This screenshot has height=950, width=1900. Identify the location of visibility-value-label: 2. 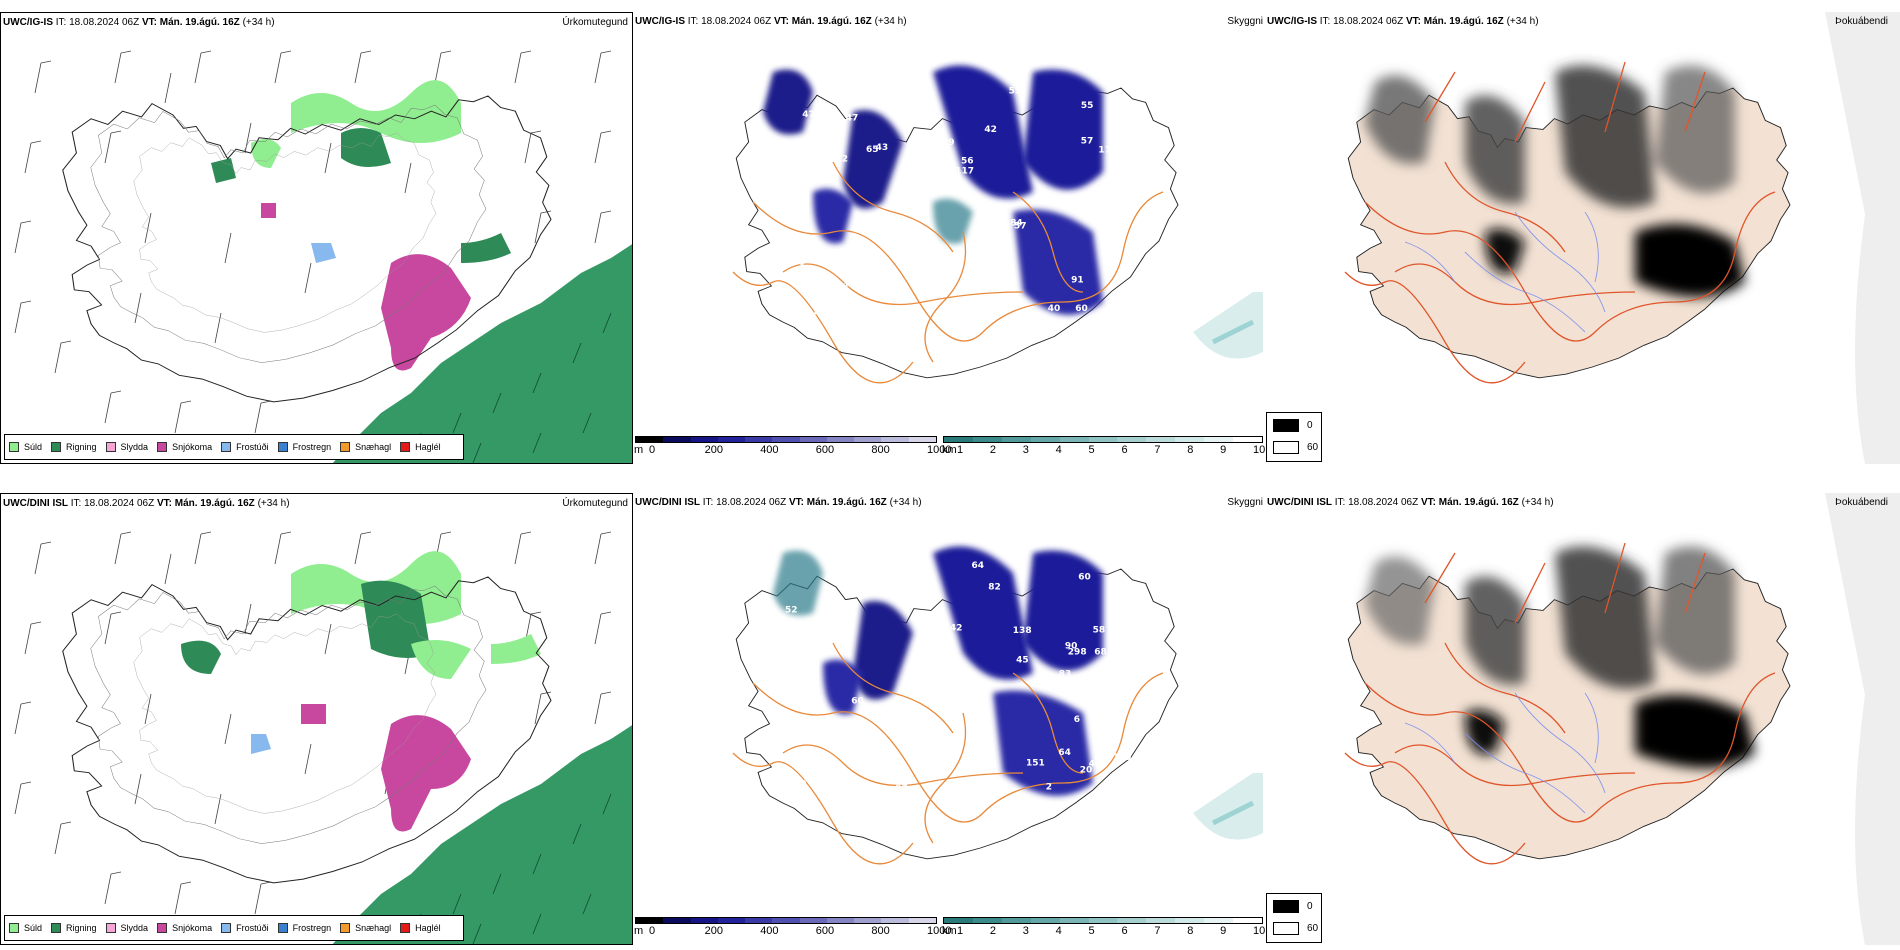
(1049, 788).